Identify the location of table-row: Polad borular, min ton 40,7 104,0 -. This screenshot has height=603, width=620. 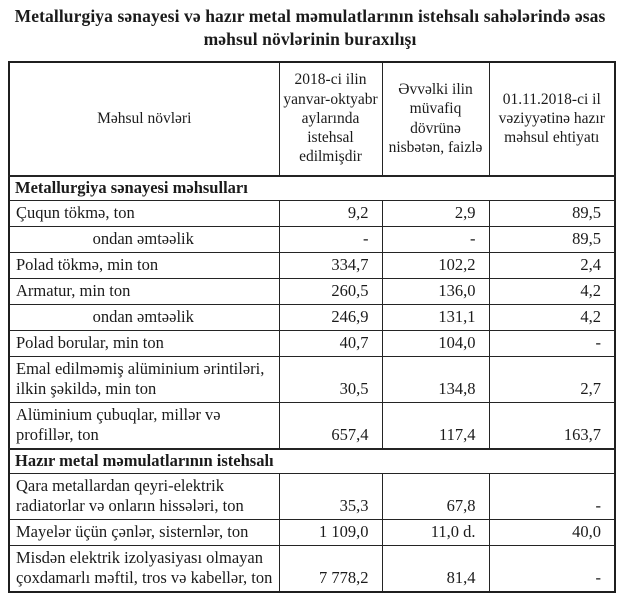
(312, 343).